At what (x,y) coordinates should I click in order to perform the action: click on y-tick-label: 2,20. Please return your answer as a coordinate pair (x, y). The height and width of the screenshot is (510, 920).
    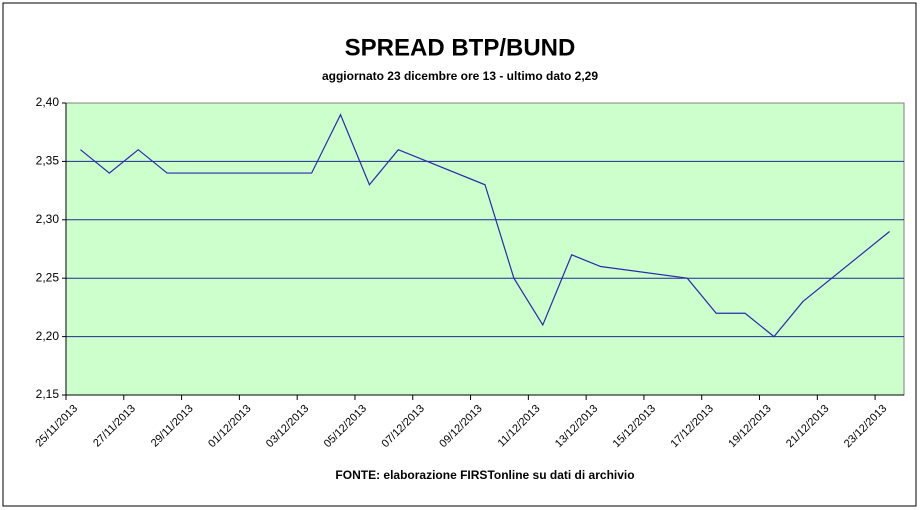
    Looking at the image, I should click on (48, 336).